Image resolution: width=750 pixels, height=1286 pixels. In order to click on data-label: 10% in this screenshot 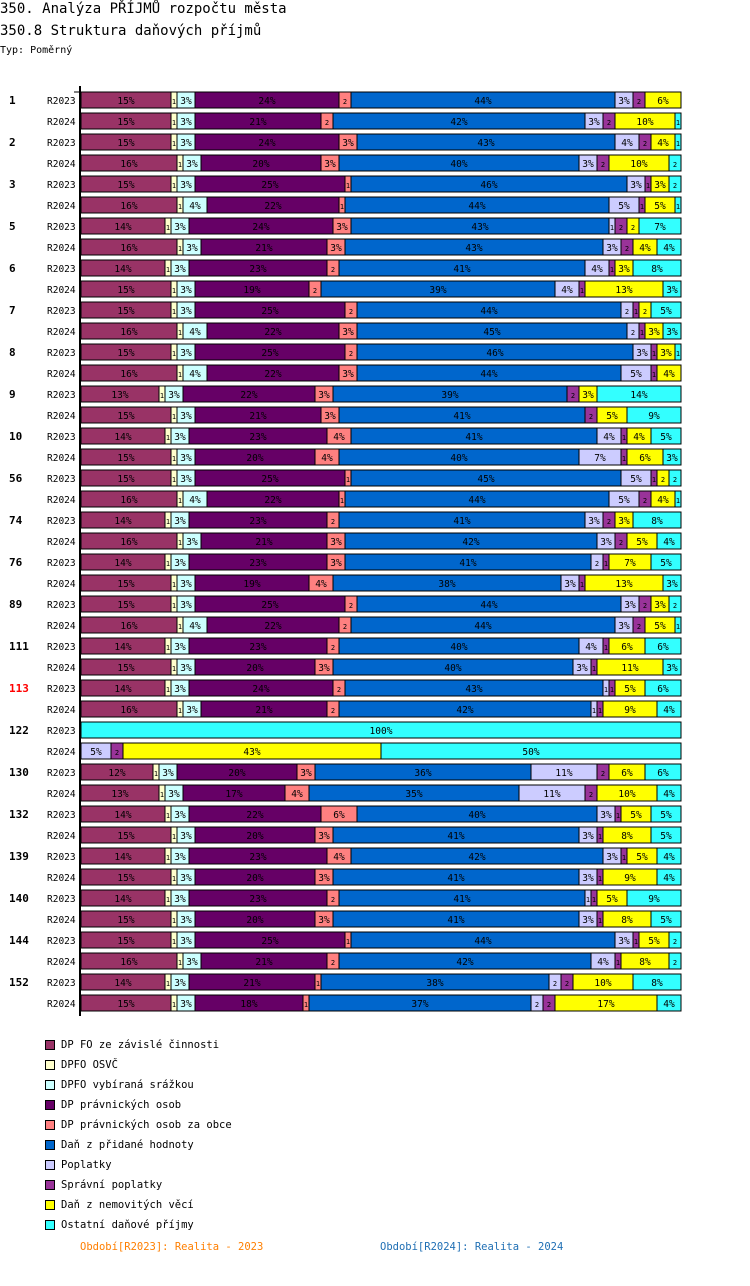, I will do `click(638, 164)`.